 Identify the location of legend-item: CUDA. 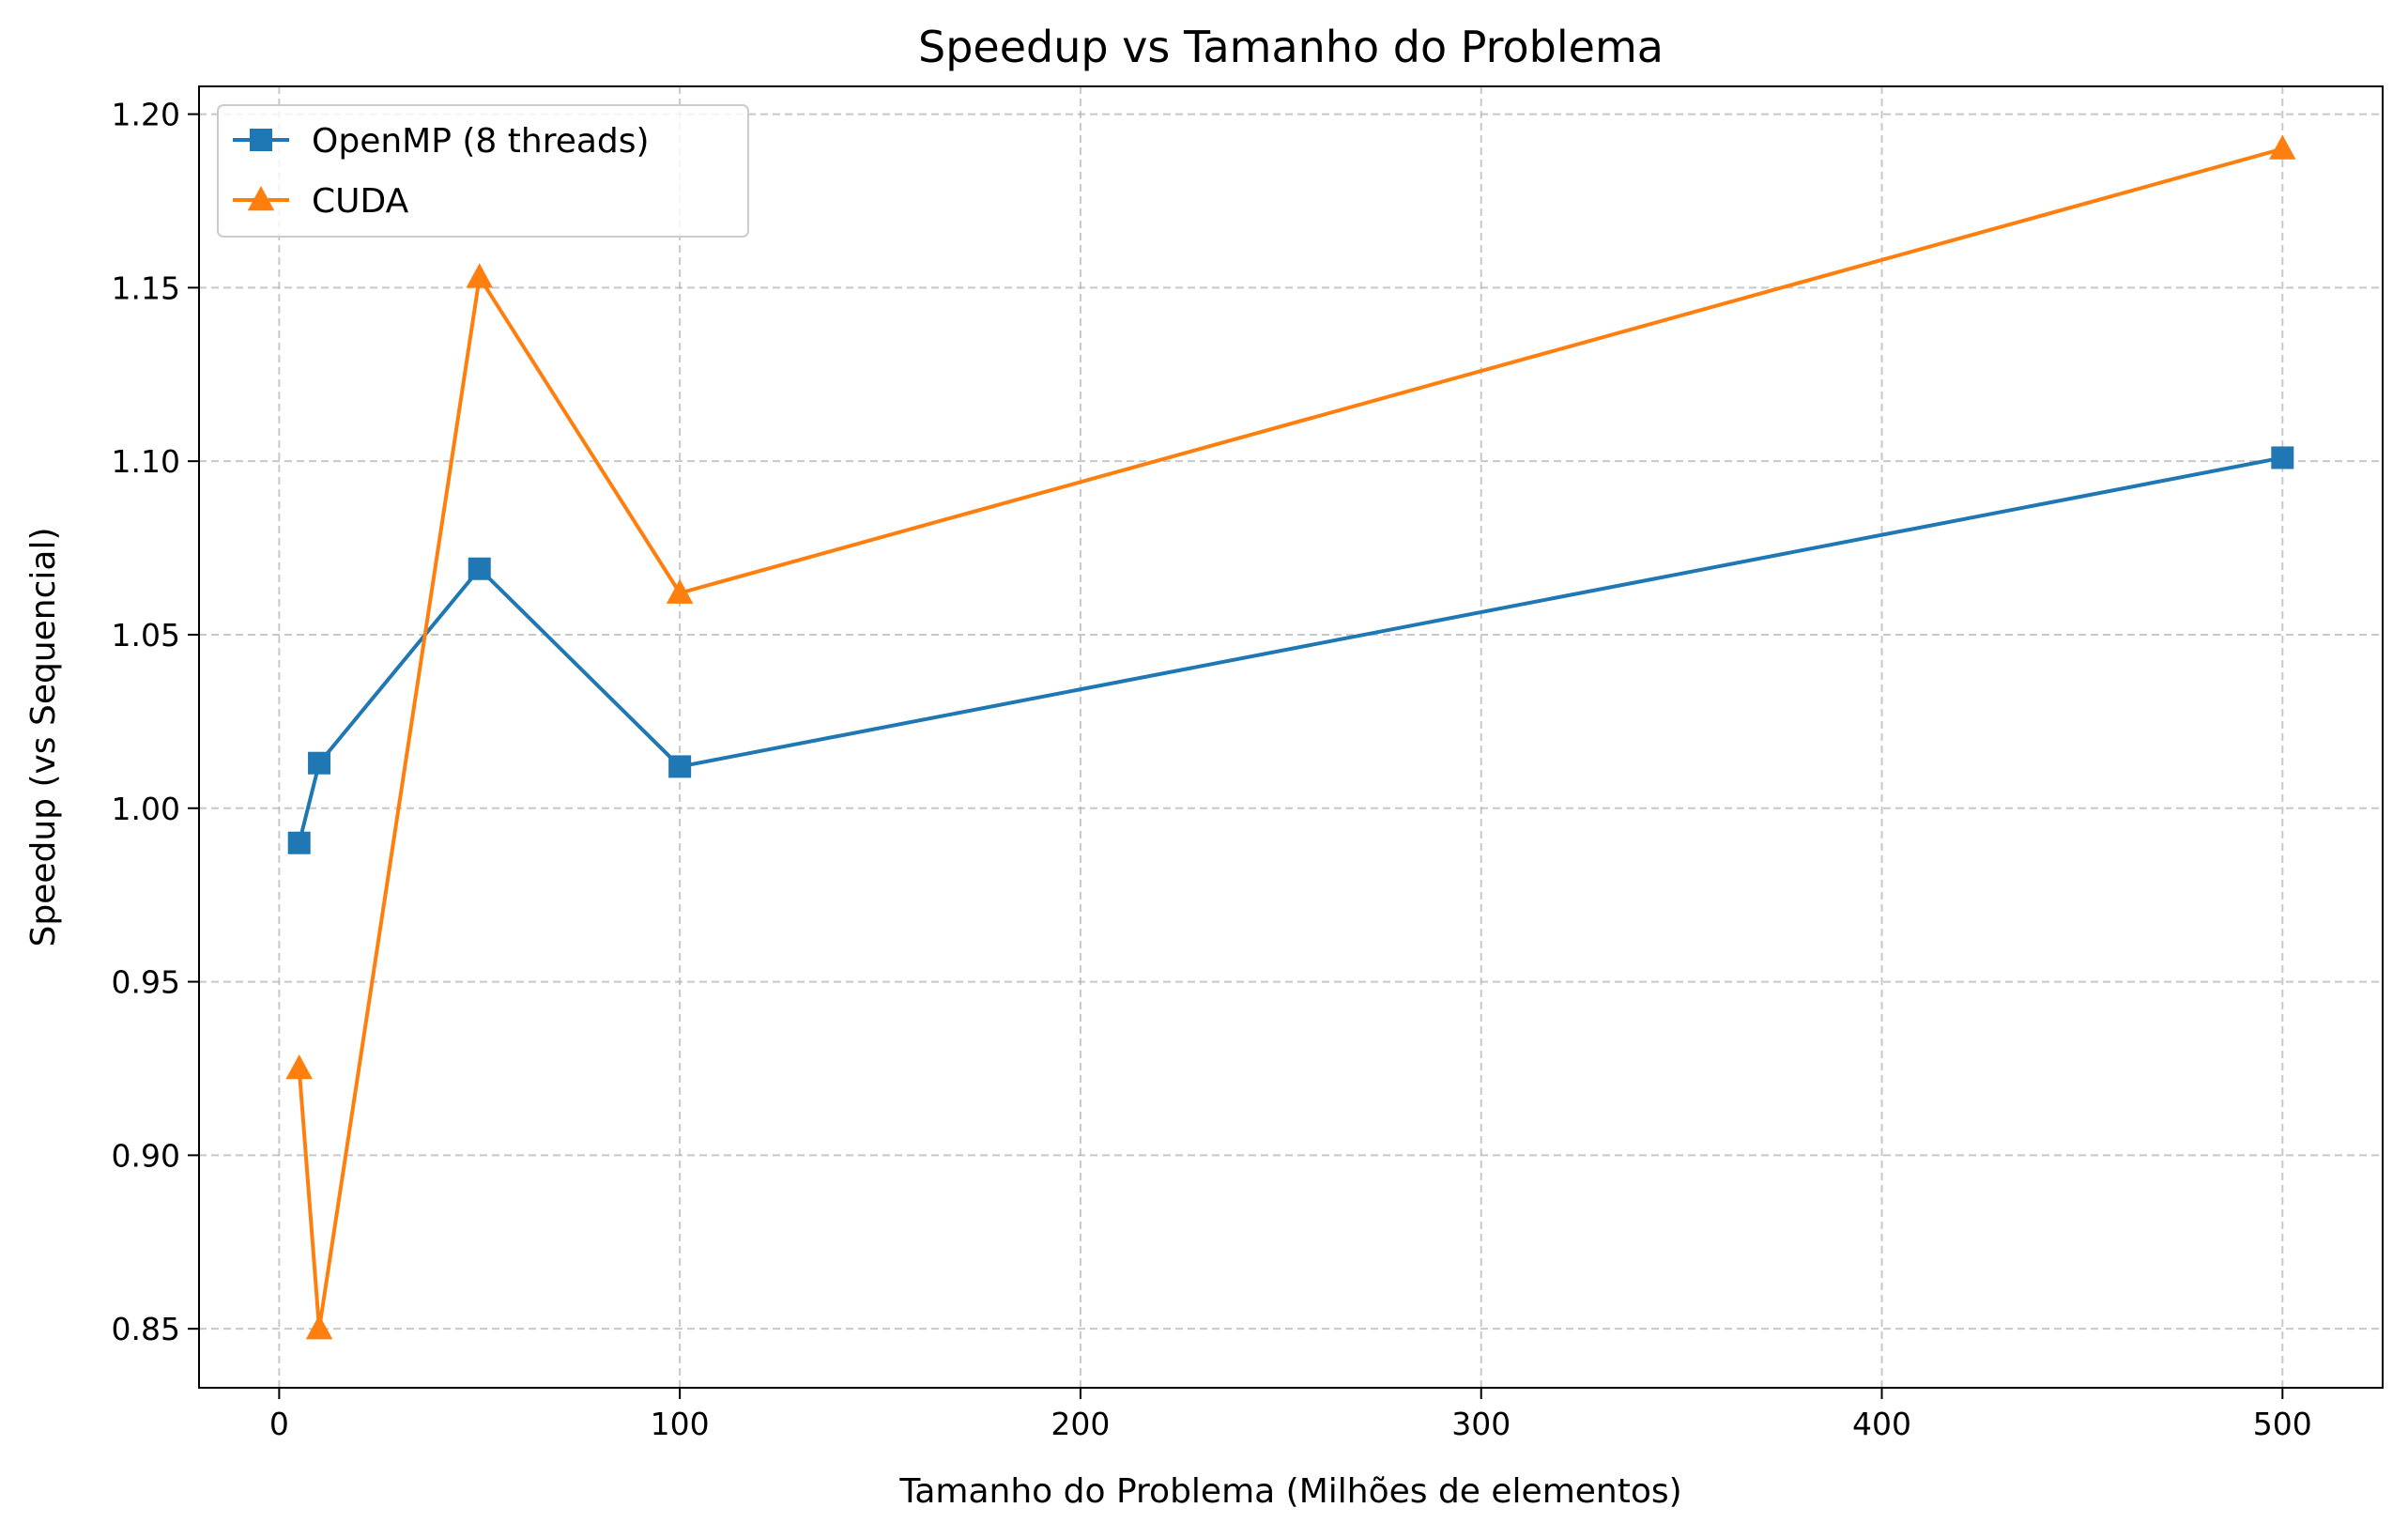
(321, 201).